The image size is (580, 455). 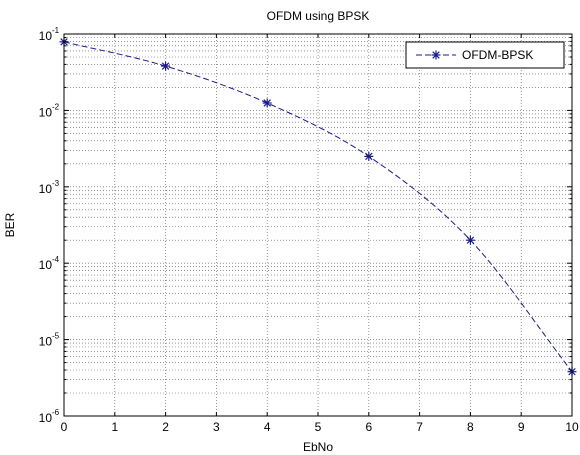 What do you see at coordinates (572, 427) in the screenshot?
I see `x-tick-label: 10` at bounding box center [572, 427].